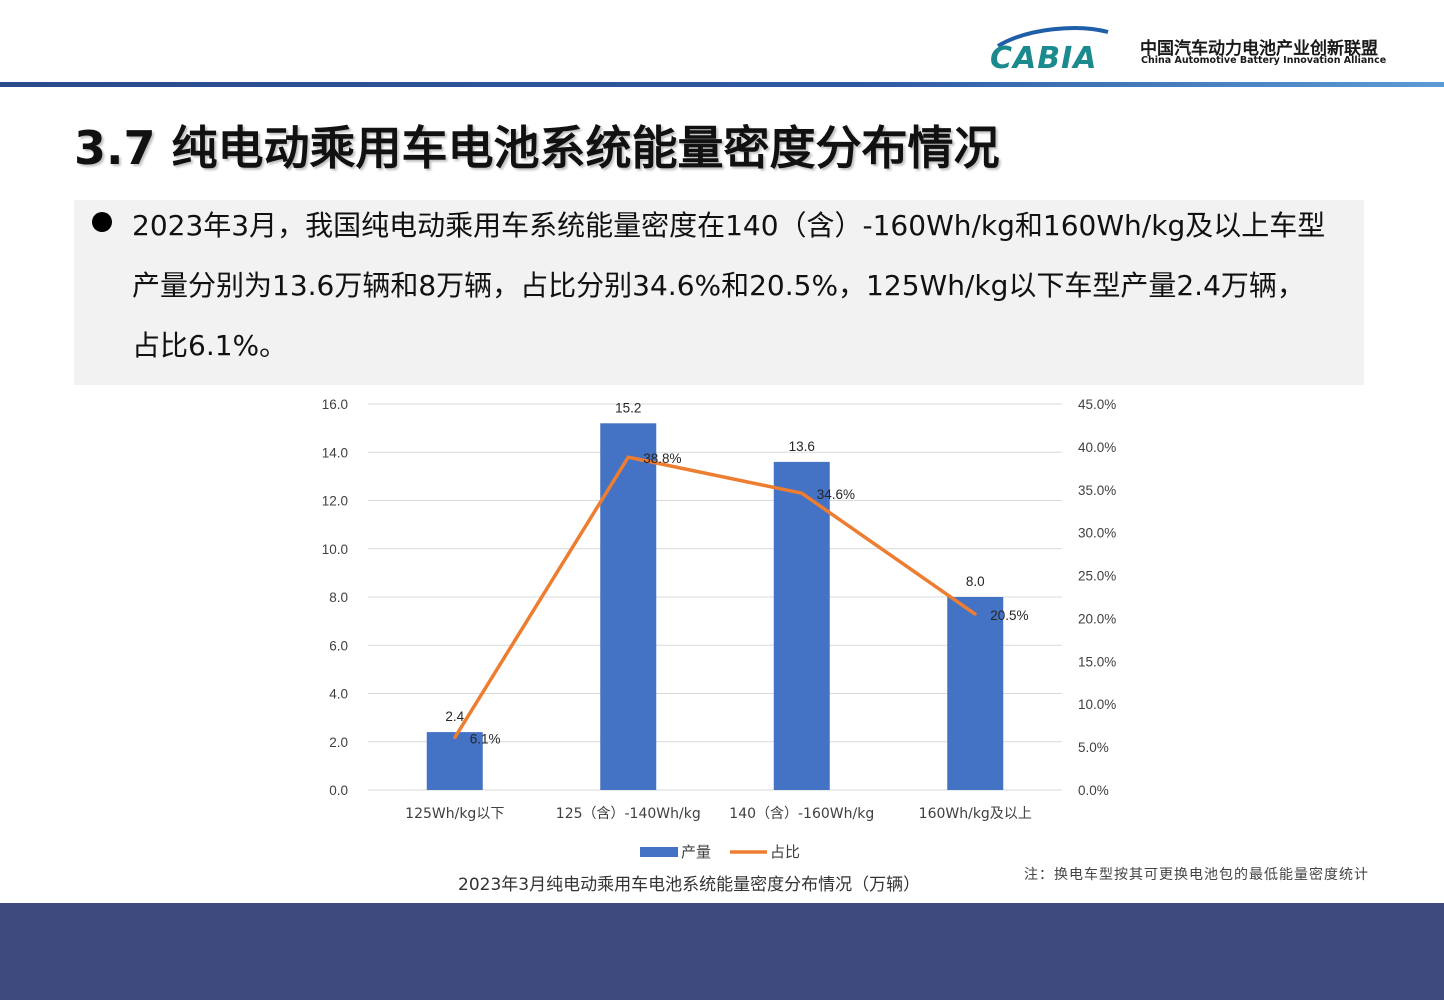 This screenshot has width=1444, height=1000. Describe the element at coordinates (836, 494) in the screenshot. I see `line-data-label: 34.6%` at that location.